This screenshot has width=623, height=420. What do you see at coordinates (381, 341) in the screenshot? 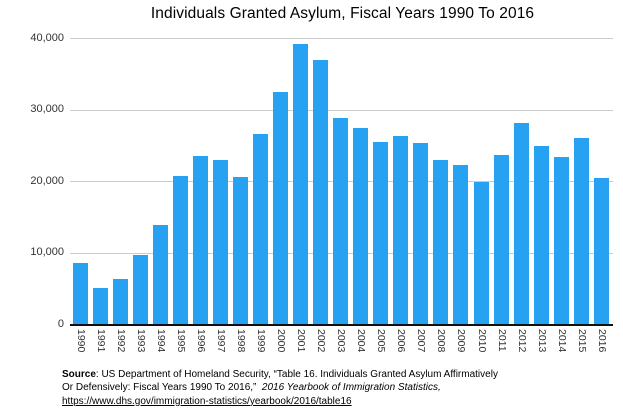
I see `x-tick-label-2005: 2005` at bounding box center [381, 341].